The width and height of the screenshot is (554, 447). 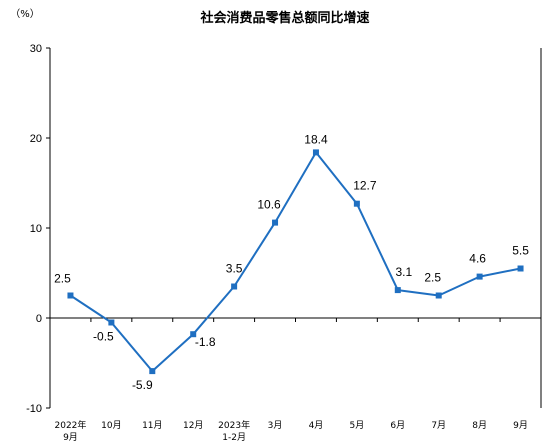 I want to click on y-tick-label: 10, so click(x=36, y=229).